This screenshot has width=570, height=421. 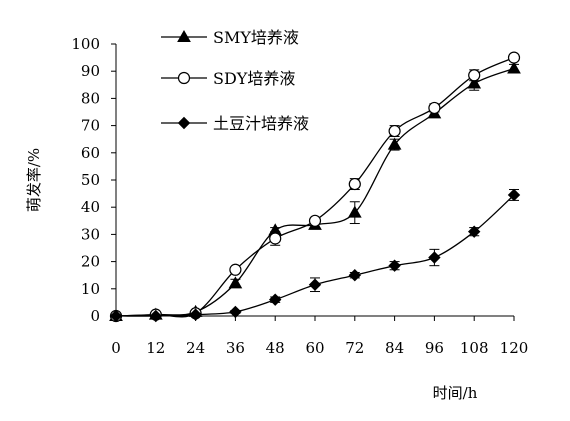 What do you see at coordinates (354, 348) in the screenshot?
I see `x-tick-label: 72` at bounding box center [354, 348].